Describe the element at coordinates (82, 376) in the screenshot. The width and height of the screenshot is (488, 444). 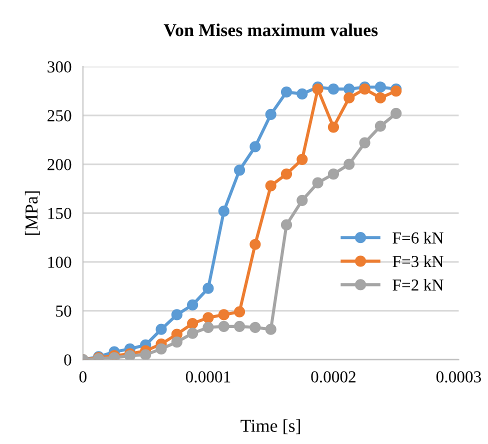
I see `x-tick-label: 0` at that location.